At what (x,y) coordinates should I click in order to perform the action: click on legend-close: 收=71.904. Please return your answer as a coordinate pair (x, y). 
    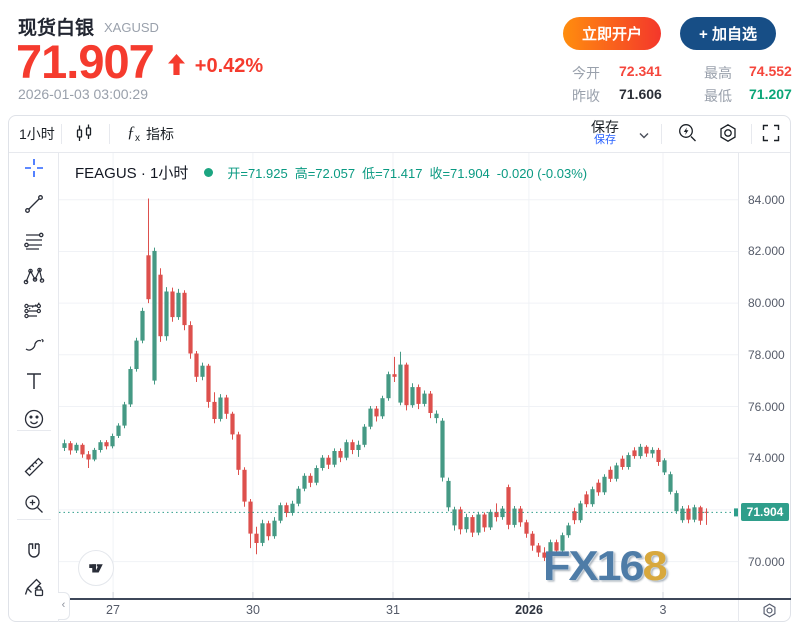
    Looking at the image, I should click on (459, 173).